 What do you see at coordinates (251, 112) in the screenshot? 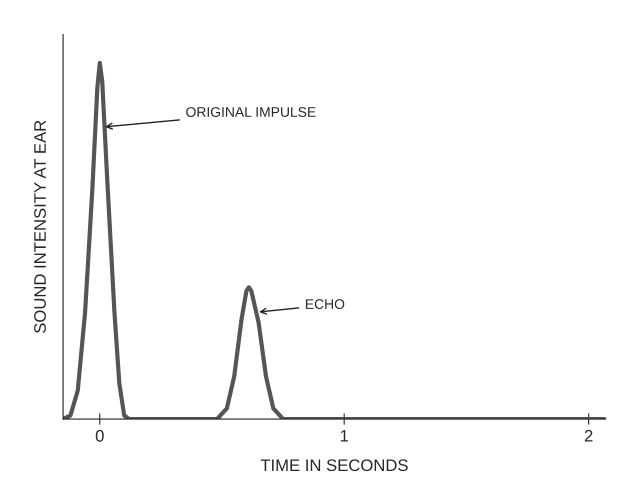
I see `annotation: ORIGINAL IMPULSE` at bounding box center [251, 112].